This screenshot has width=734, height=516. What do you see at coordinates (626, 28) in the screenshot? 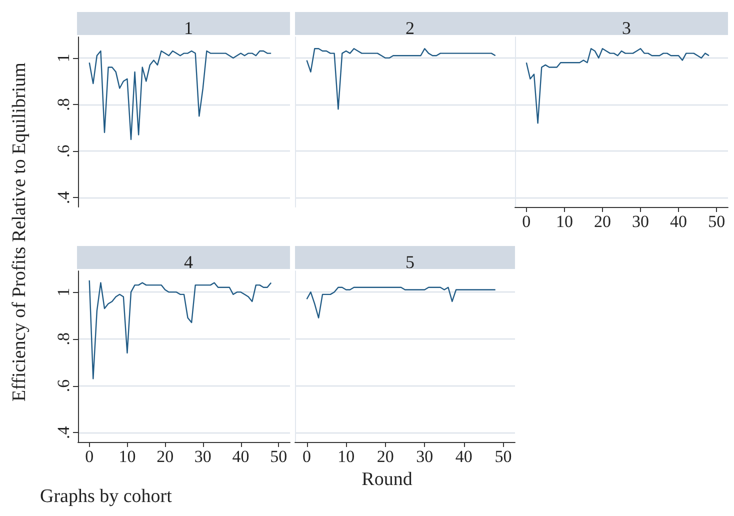
I see `chart-title: 3` at bounding box center [626, 28].